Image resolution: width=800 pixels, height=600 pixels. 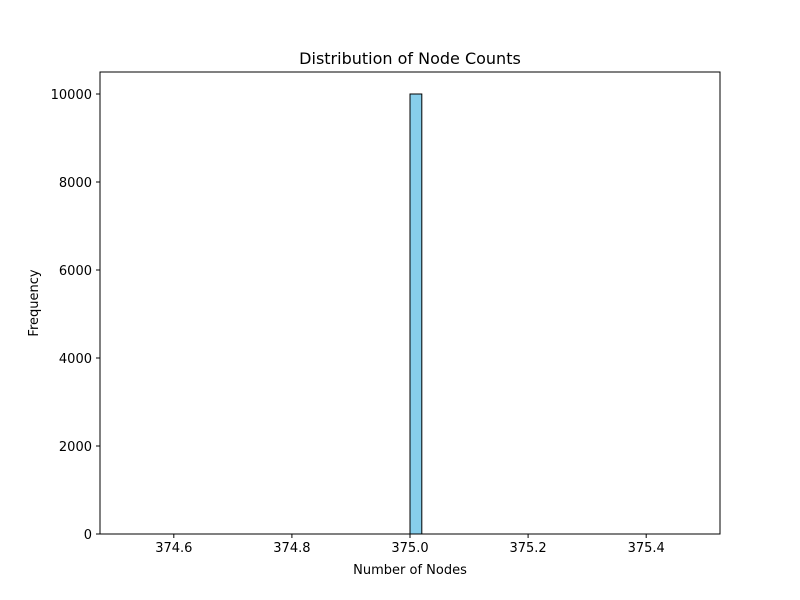 What do you see at coordinates (71, 95) in the screenshot?
I see `y-tick-label: 10000` at bounding box center [71, 95].